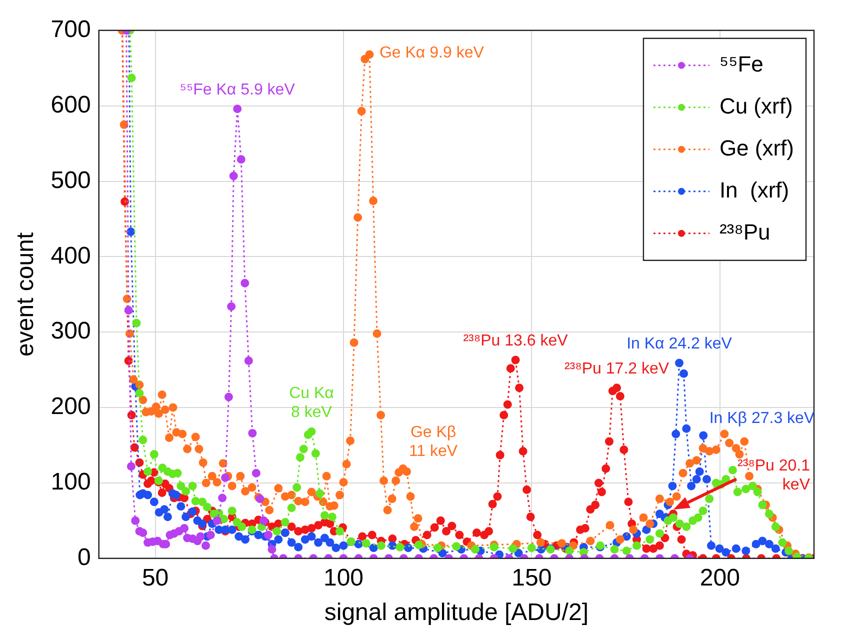 The image size is (850, 636). What do you see at coordinates (70, 331) in the screenshot?
I see `y-tick-label: 300` at bounding box center [70, 331].